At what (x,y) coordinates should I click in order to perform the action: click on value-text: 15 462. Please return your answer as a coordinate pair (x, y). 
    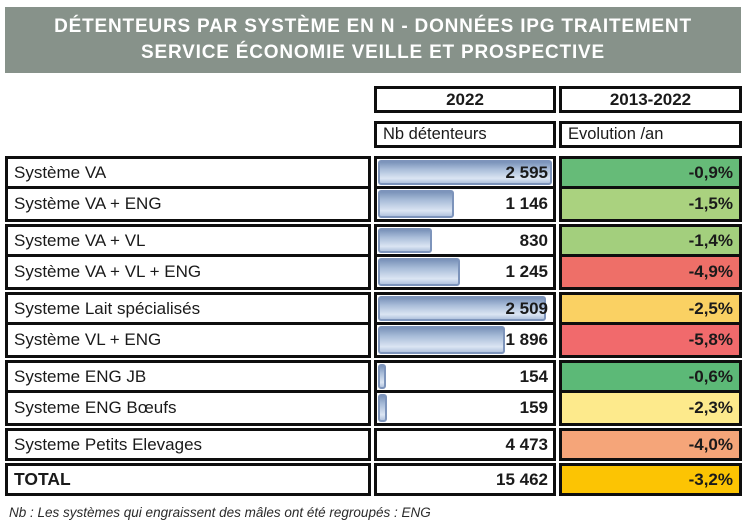
    Looking at the image, I should click on (522, 479).